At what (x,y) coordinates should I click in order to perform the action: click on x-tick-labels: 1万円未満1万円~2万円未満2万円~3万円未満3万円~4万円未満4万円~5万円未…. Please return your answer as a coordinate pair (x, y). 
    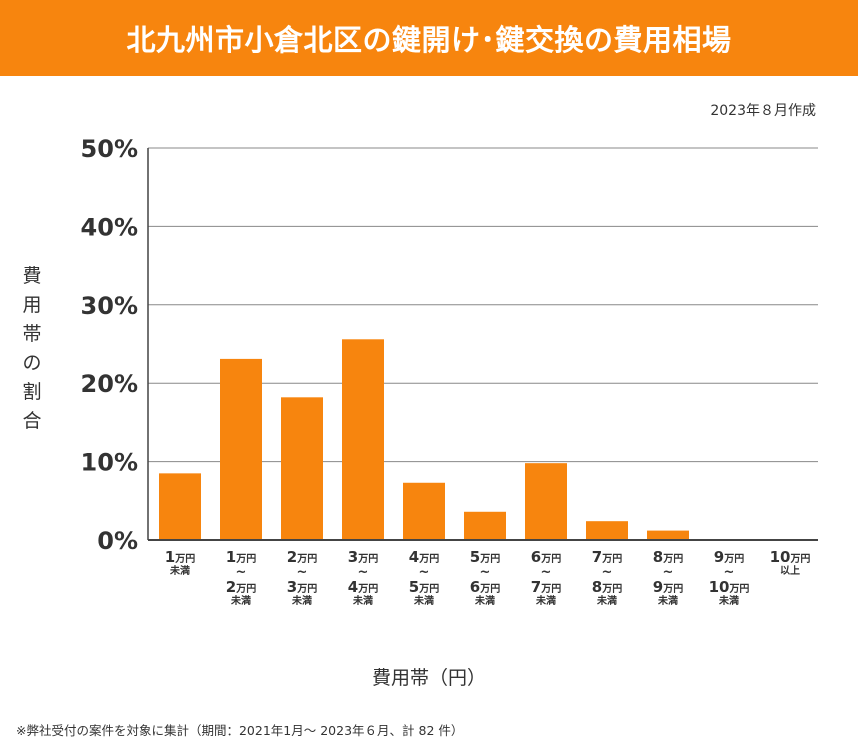
    Looking at the image, I should click on (488, 577).